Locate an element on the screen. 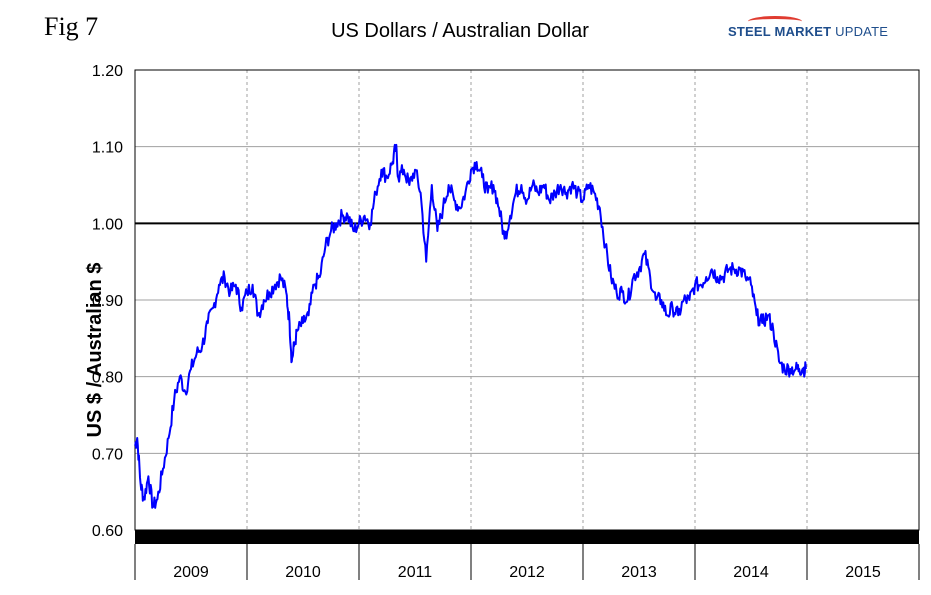 This screenshot has height=595, width=931. x-tick-label: 2012 is located at coordinates (527, 572).